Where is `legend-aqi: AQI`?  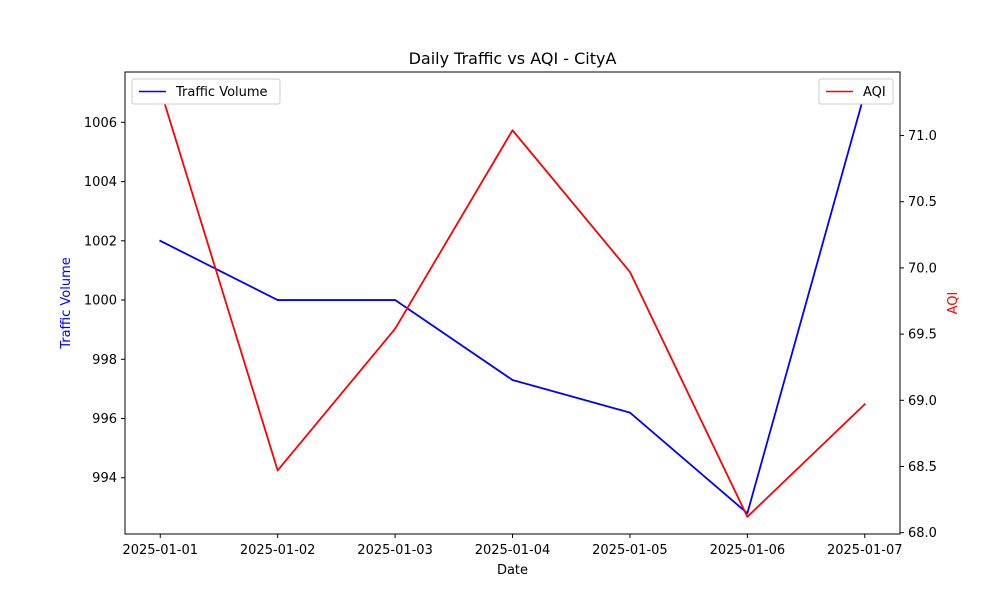 legend-aqi: AQI is located at coordinates (856, 91).